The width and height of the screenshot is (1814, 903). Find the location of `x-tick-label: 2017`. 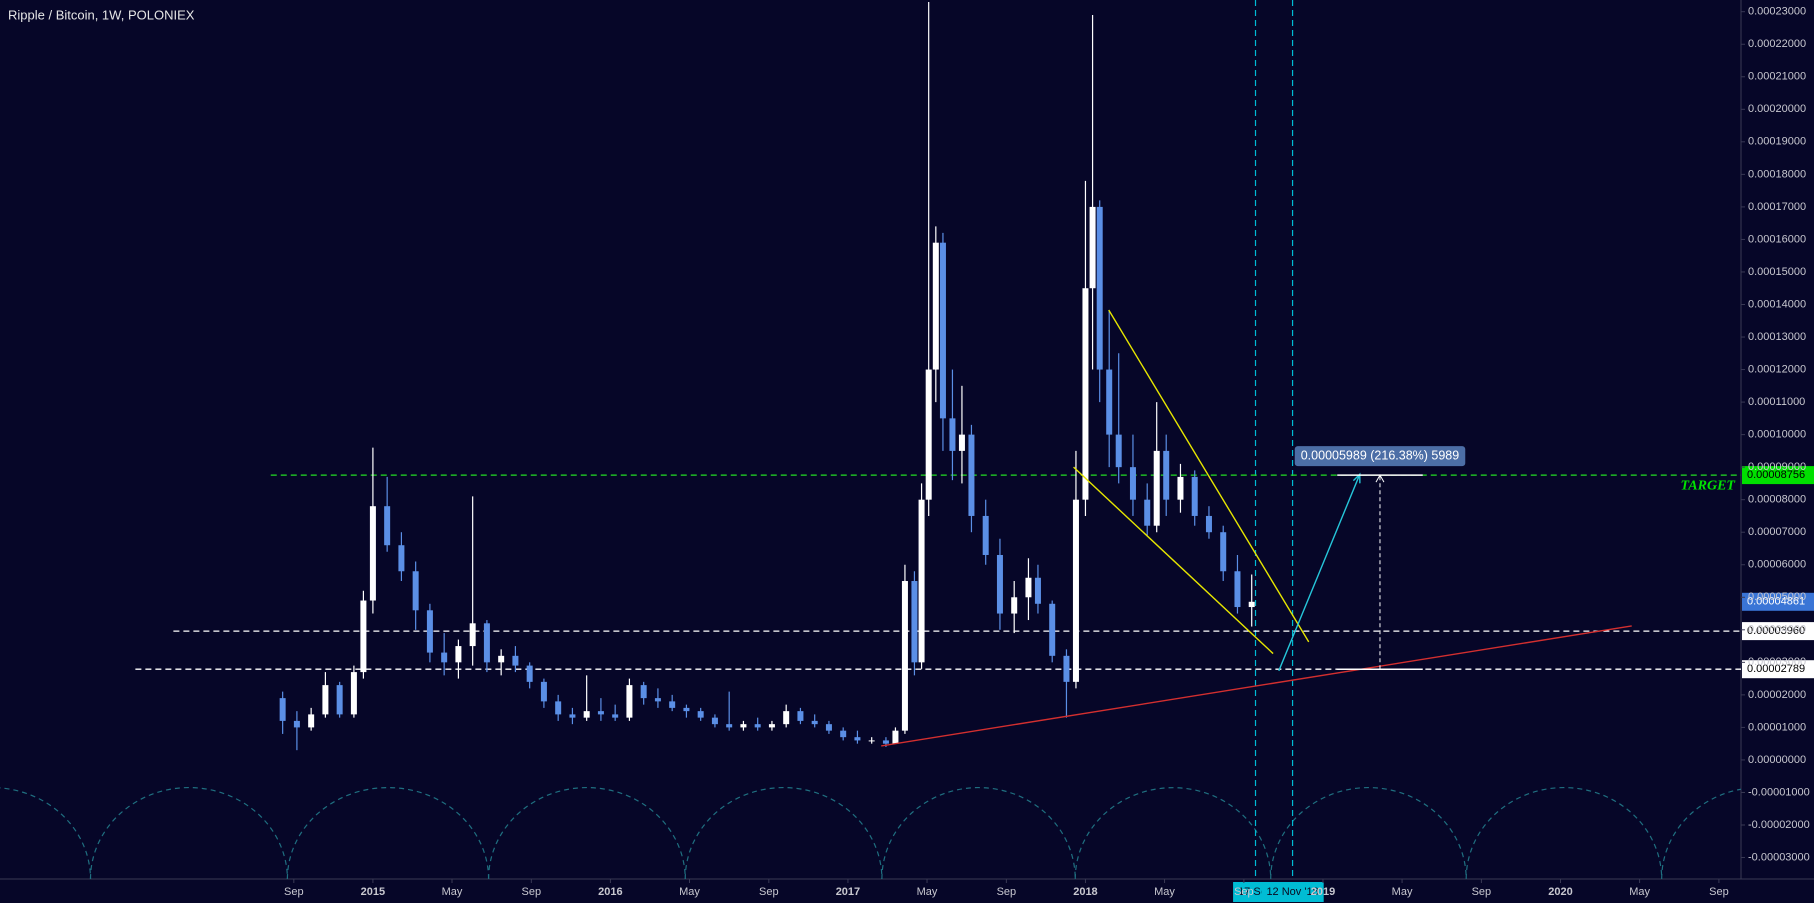

x-tick-label: 2017 is located at coordinates (848, 892).